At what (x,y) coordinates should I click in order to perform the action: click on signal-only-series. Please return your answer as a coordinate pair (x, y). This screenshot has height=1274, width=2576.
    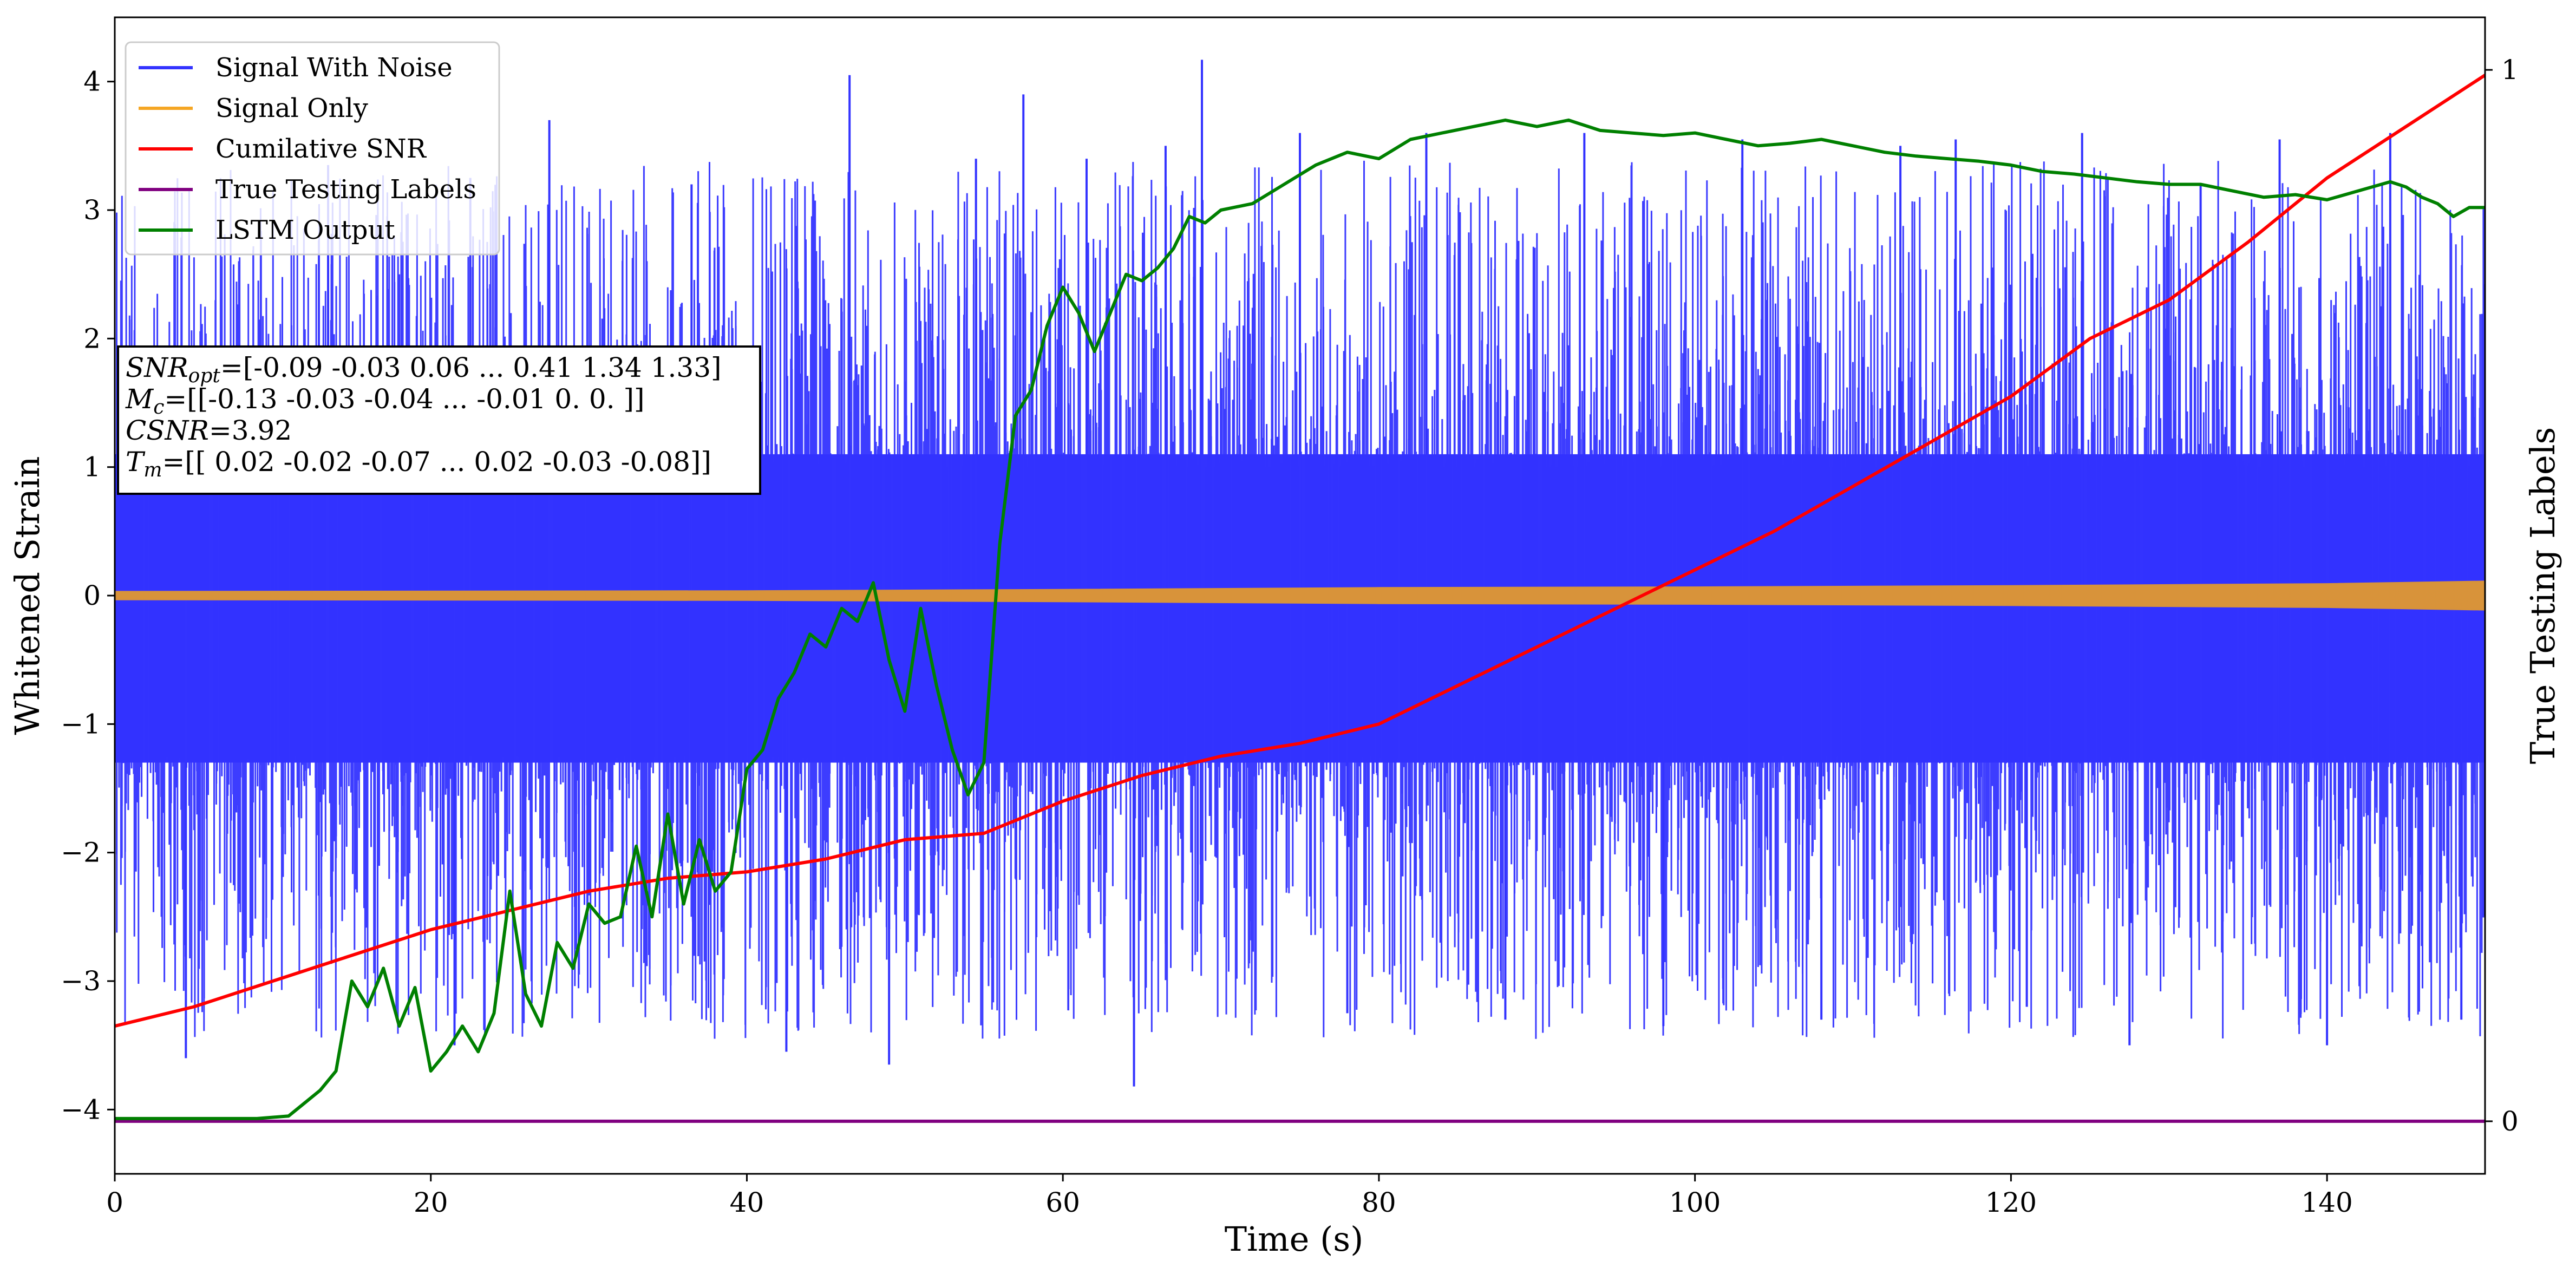
    Looking at the image, I should click on (1300, 595).